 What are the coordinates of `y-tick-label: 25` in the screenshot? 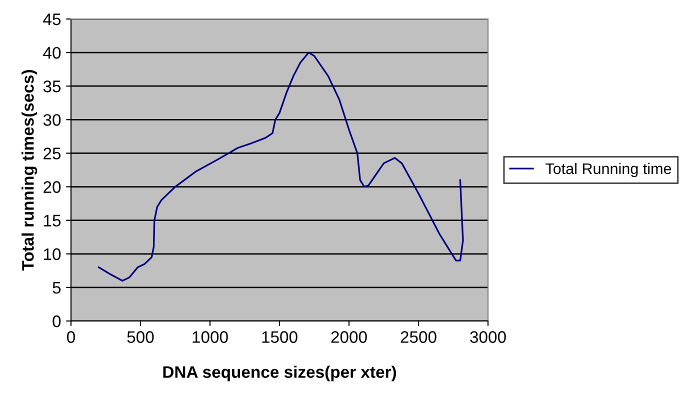 It's located at (52, 154).